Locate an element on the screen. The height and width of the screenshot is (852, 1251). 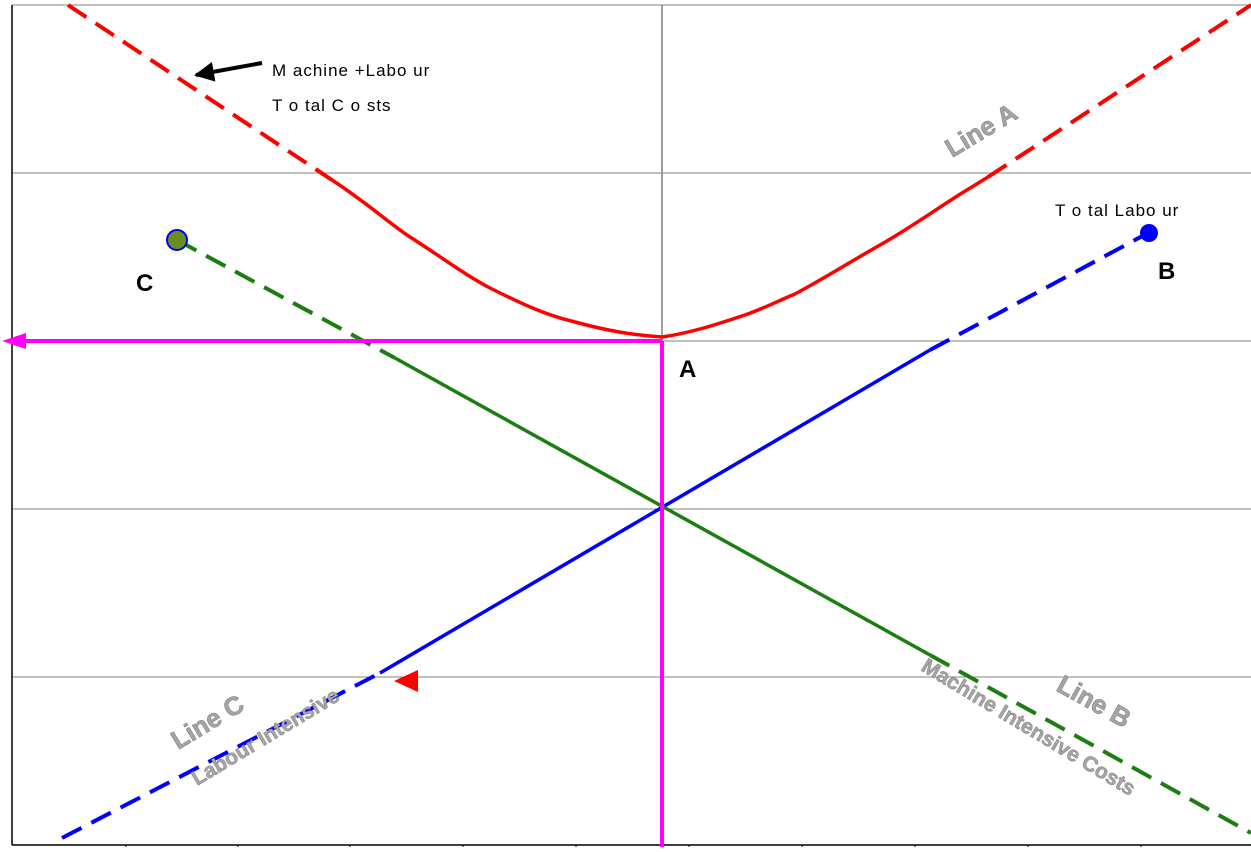
leader-arrow-icon is located at coordinates (228, 71).